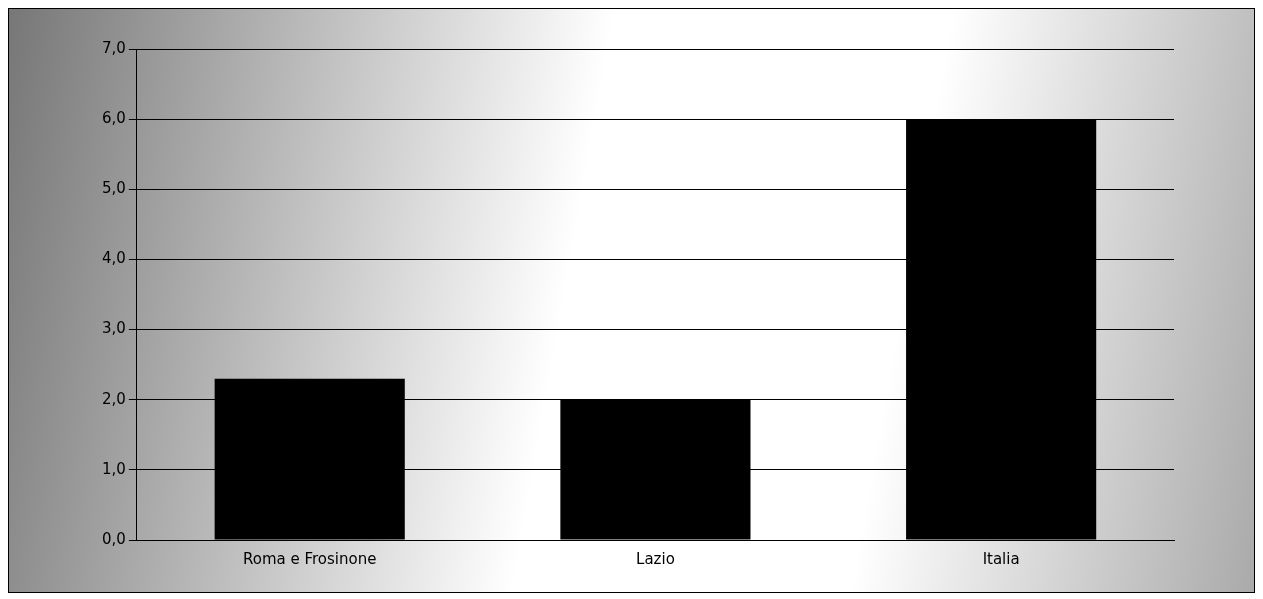 The height and width of the screenshot is (599, 1263). What do you see at coordinates (114, 468) in the screenshot?
I see `y-tick-label: 1,0` at bounding box center [114, 468].